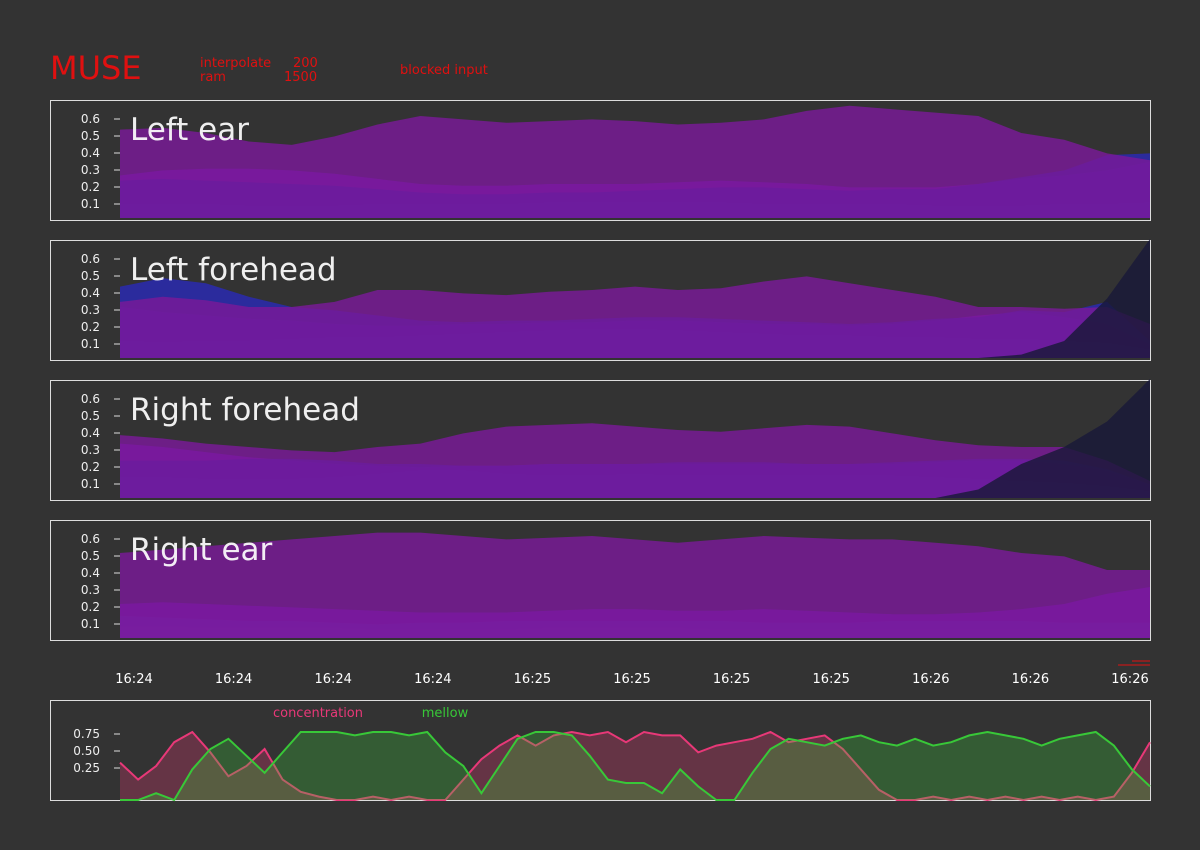 The width and height of the screenshot is (1200, 850). Describe the element at coordinates (201, 550) in the screenshot. I see `panel-title: Right ear` at that location.